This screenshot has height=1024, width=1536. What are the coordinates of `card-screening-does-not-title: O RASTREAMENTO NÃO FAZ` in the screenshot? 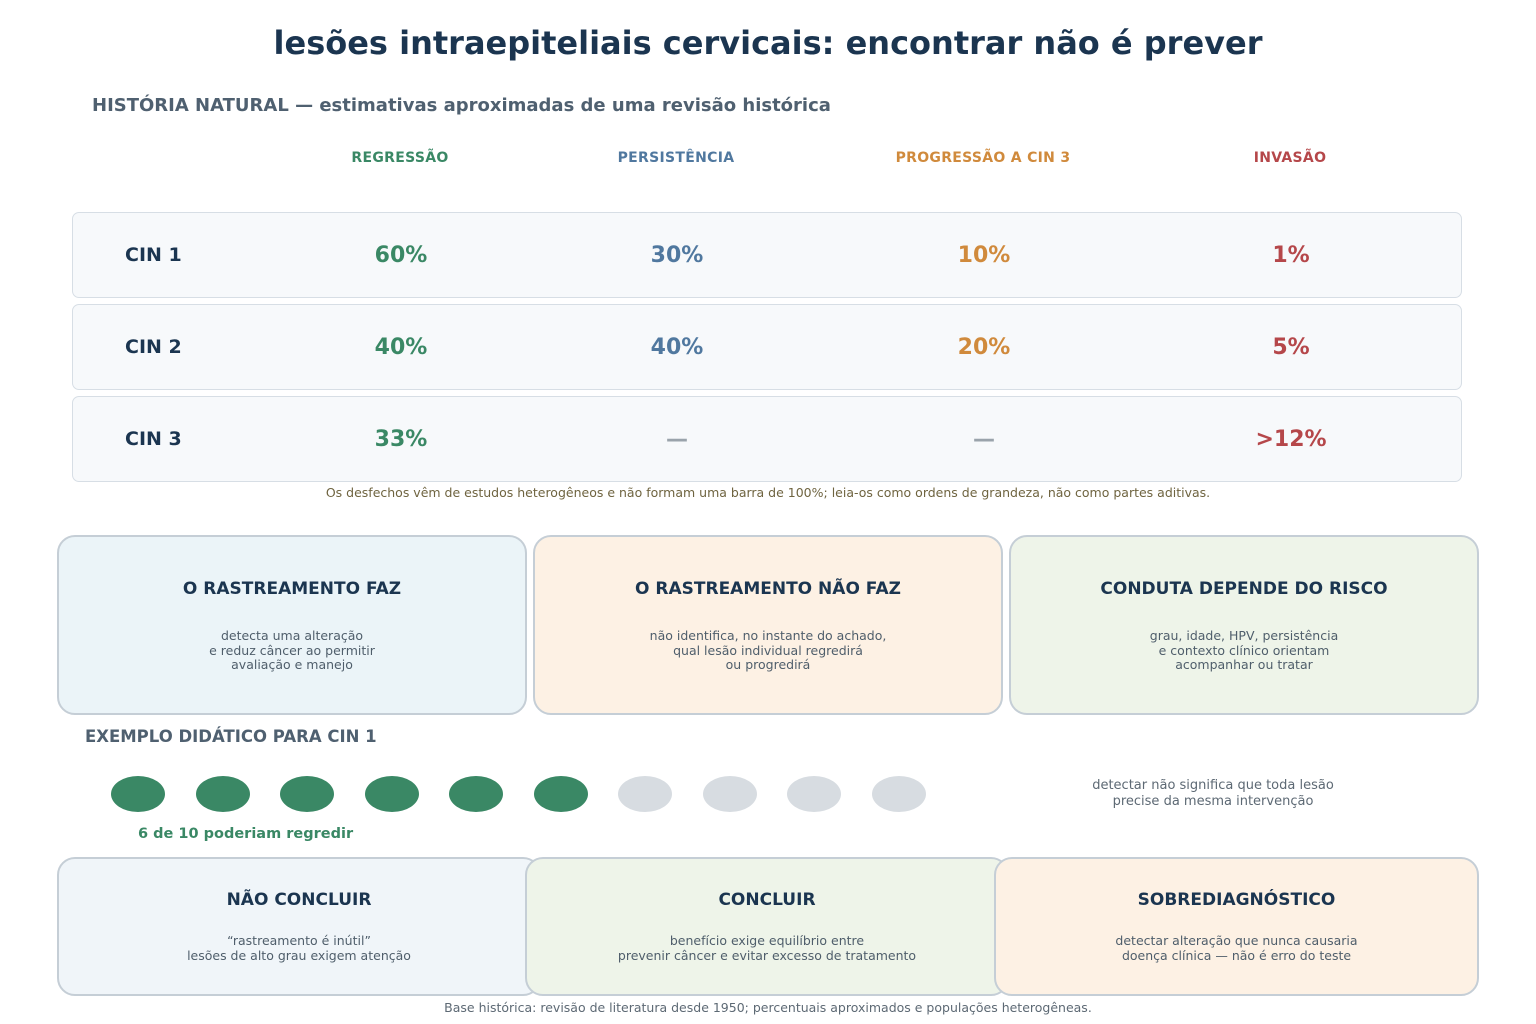 It's located at (768, 589).